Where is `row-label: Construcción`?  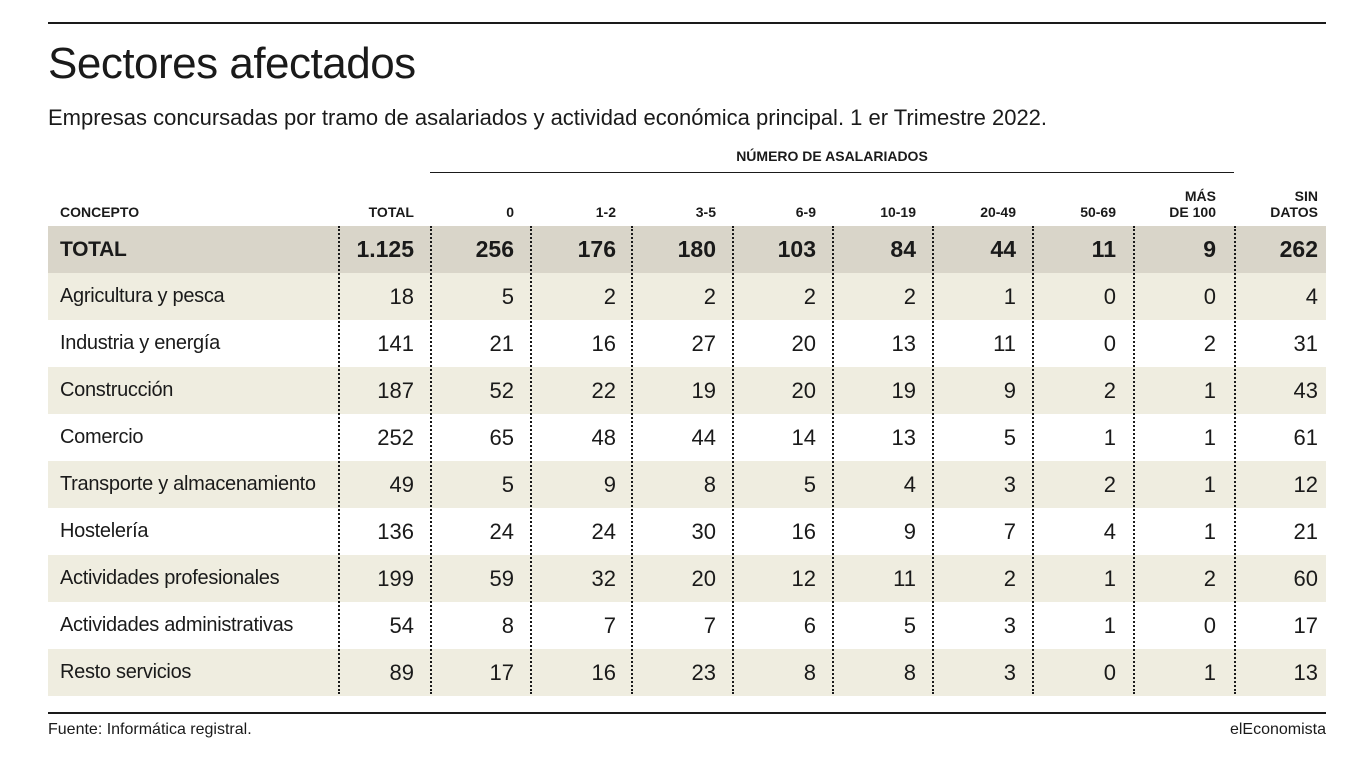 row-label: Construcción is located at coordinates (117, 390).